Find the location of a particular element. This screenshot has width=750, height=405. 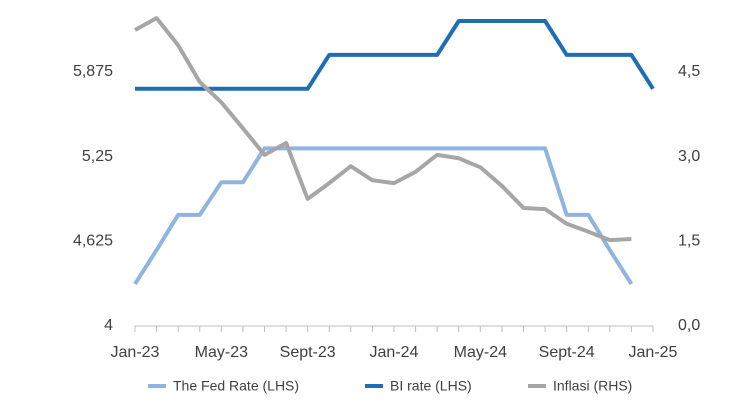

y-tick-label: 5,875 is located at coordinates (93, 71).